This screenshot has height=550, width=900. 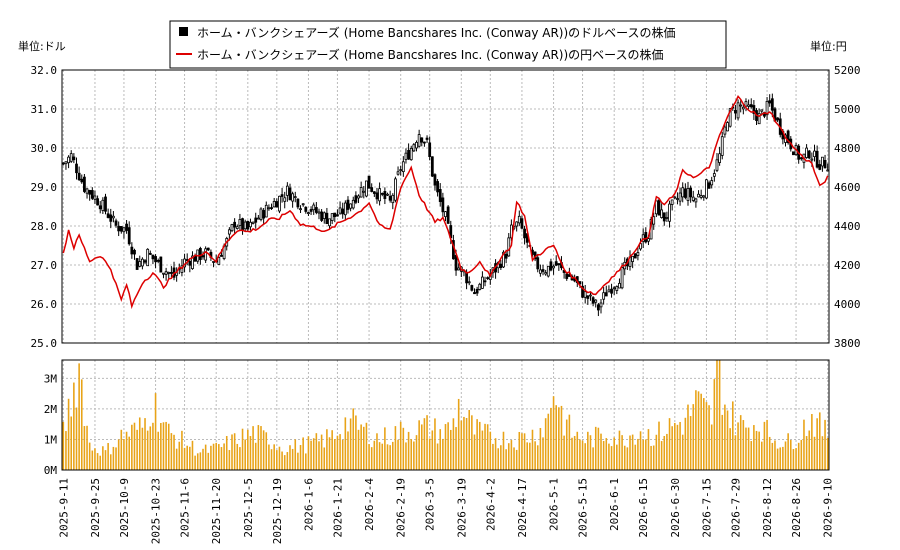 I want to click on y-left-axis: 25.0 26.0 27.0 28.0 29.0 30.0 31.0 32.0, so click(x=44, y=207).